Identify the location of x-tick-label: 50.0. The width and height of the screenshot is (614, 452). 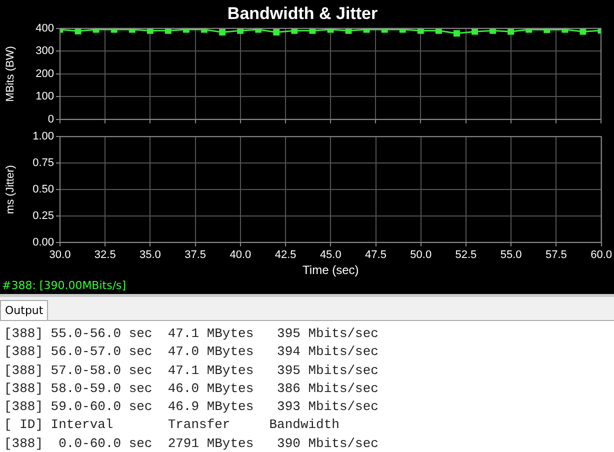
(421, 255).